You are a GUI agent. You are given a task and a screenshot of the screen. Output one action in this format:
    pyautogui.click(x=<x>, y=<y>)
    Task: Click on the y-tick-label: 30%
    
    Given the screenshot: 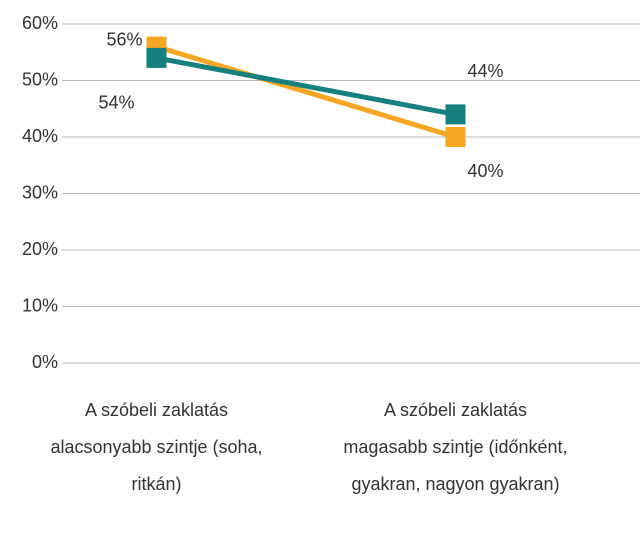 What is the action you would take?
    pyautogui.click(x=40, y=192)
    